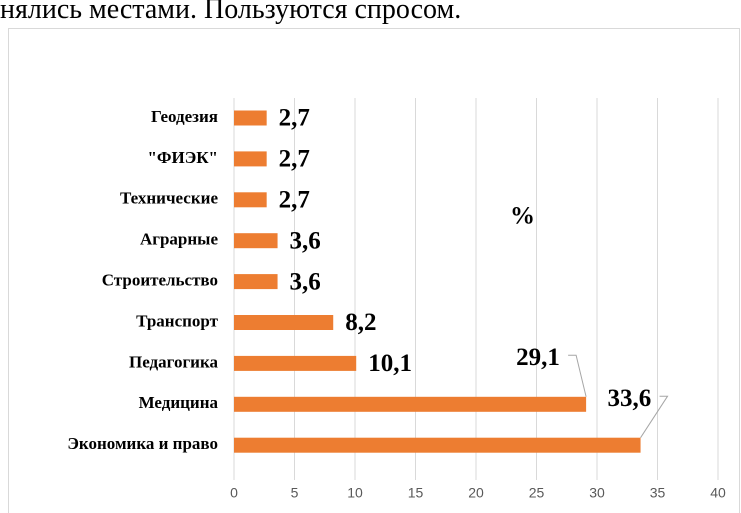 The width and height of the screenshot is (741, 513). I want to click on data-label: 10,1, so click(390, 363).